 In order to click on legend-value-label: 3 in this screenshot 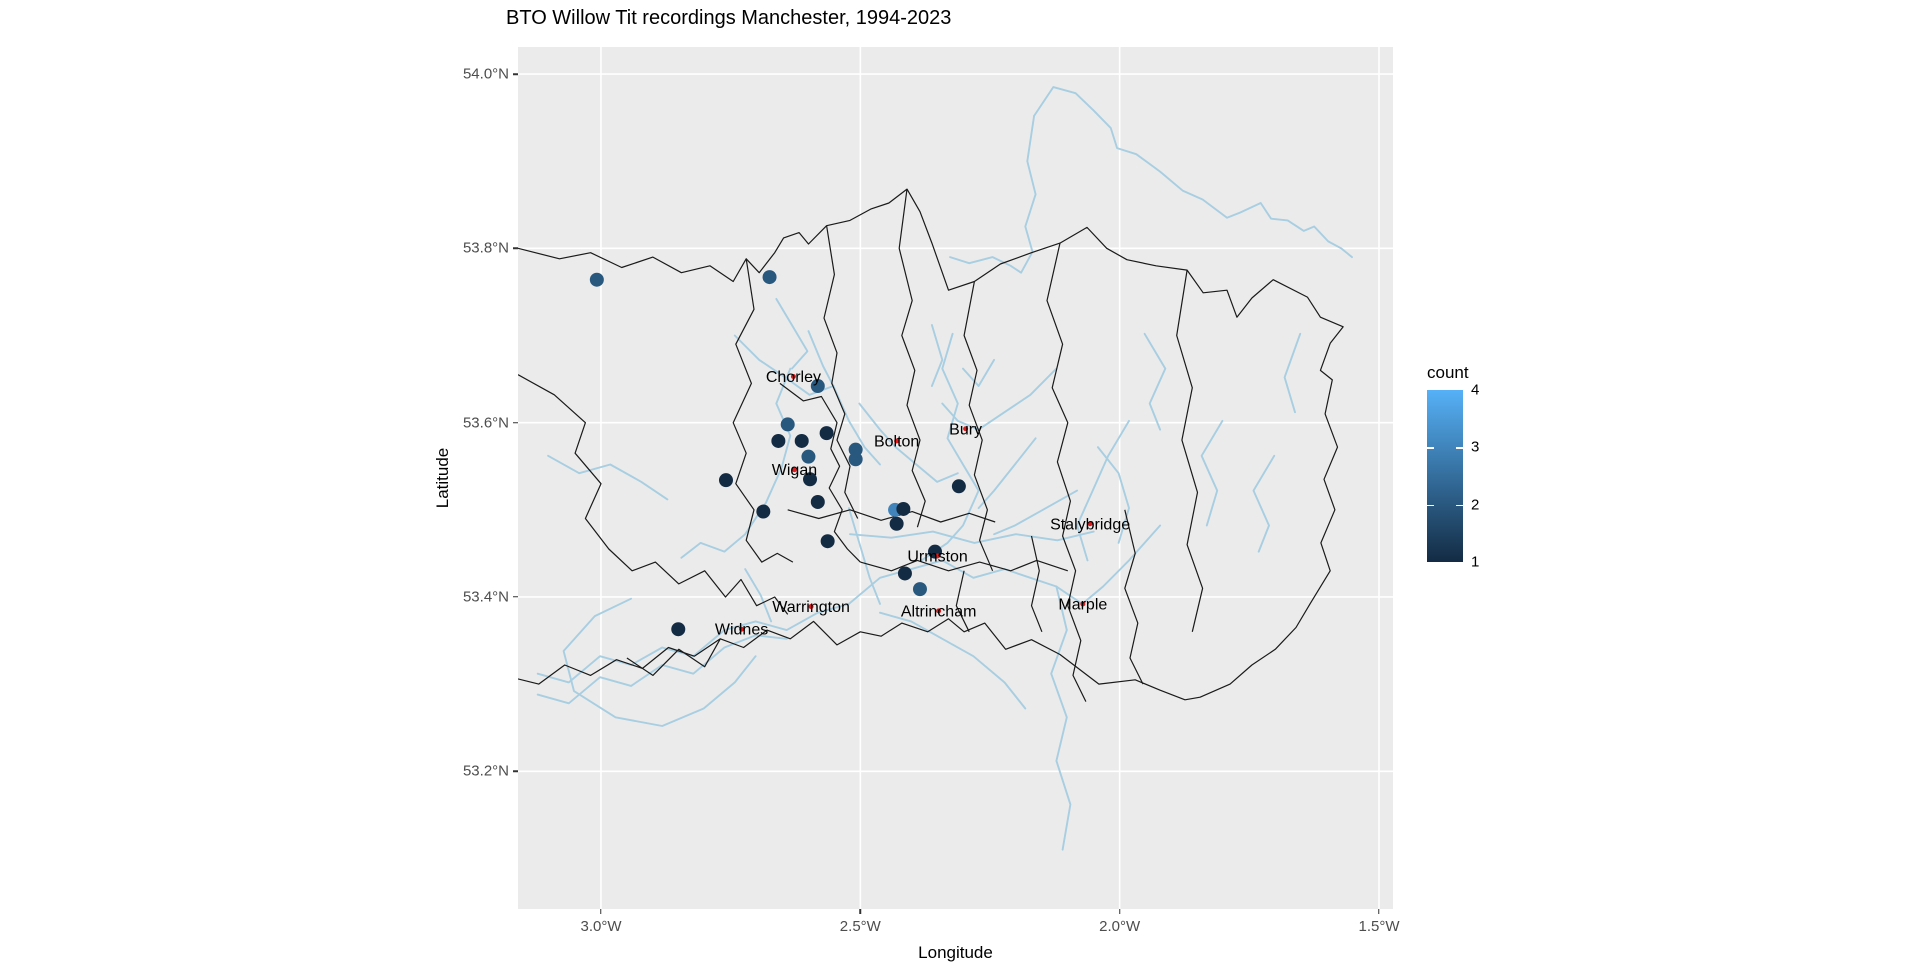, I will do `click(1475, 447)`.